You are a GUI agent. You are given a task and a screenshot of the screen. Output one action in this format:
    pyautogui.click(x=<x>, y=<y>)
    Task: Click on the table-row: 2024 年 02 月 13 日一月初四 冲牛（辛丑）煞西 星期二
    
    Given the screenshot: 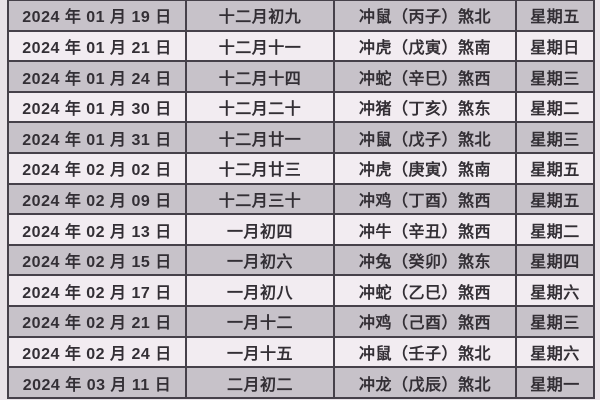 What is the action you would take?
    pyautogui.click(x=301, y=229)
    